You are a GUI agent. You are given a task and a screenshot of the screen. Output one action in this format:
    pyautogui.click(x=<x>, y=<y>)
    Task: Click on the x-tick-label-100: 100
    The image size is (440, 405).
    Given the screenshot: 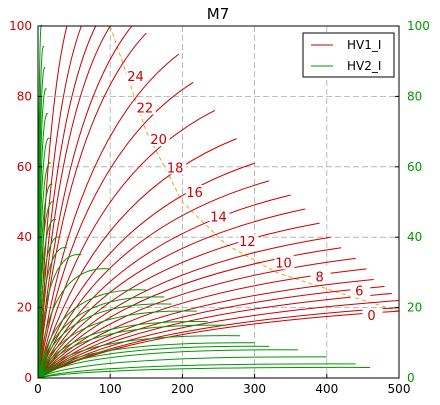 What is the action you would take?
    pyautogui.click(x=110, y=389)
    